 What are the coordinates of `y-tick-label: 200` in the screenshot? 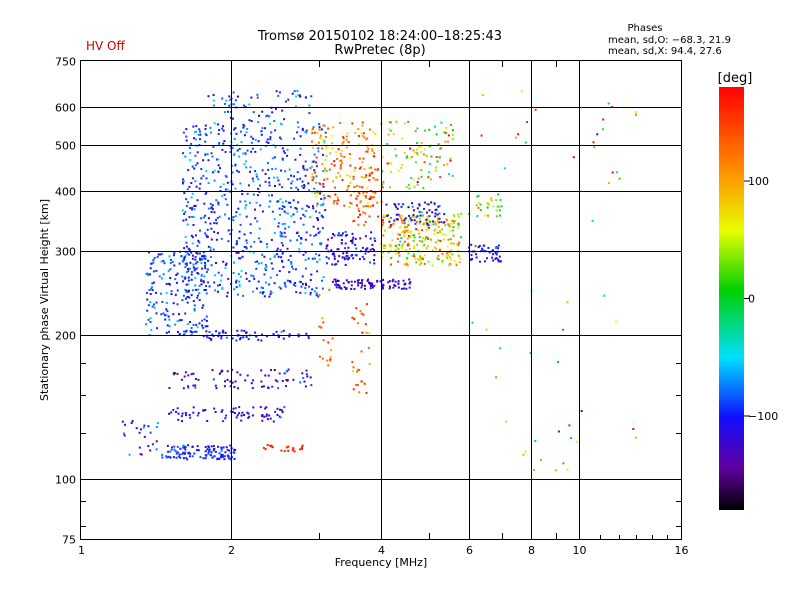 It's located at (65, 336).